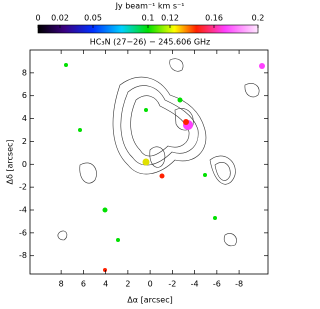  Describe the element at coordinates (105, 284) in the screenshot. I see `x-tick-label: 4` at that location.